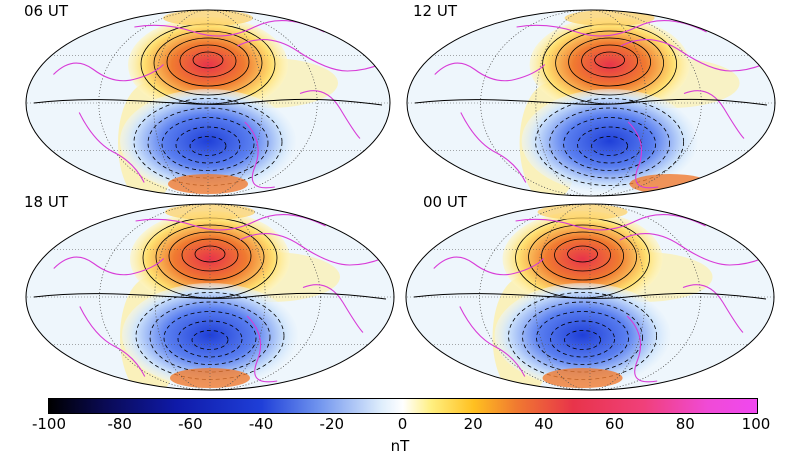 This screenshot has height=456, width=801. I want to click on colorbar-tick-label: -60, so click(190, 424).